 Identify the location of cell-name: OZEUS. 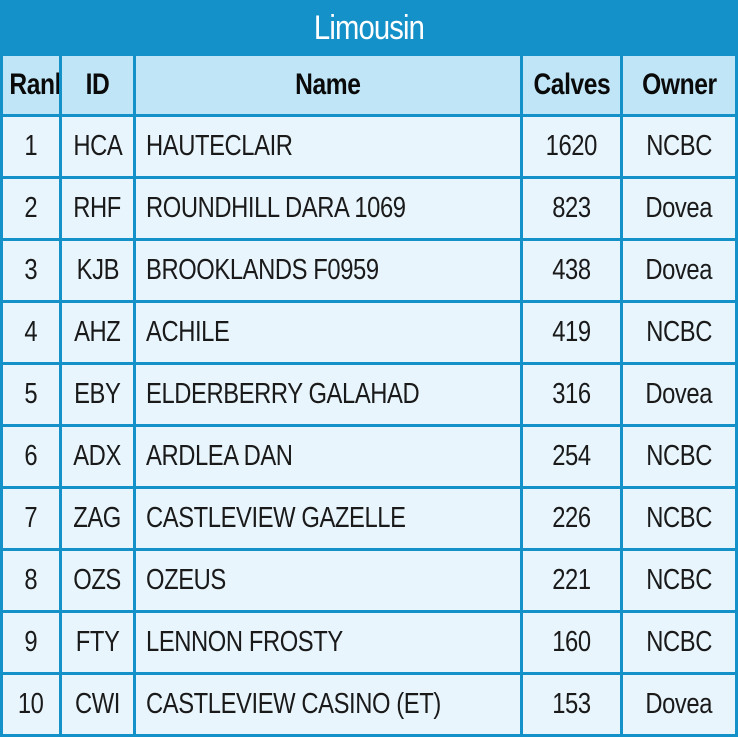
(329, 582).